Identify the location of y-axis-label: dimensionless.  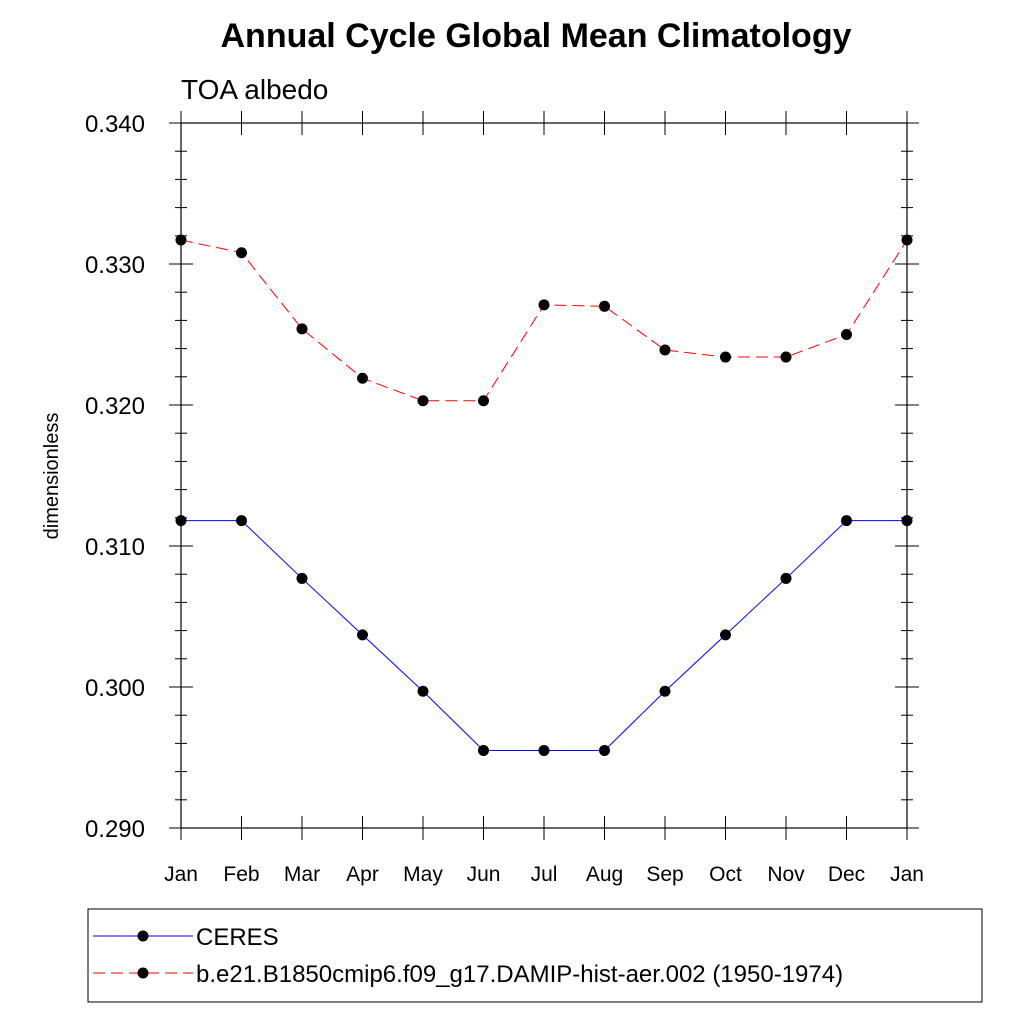
(52, 476).